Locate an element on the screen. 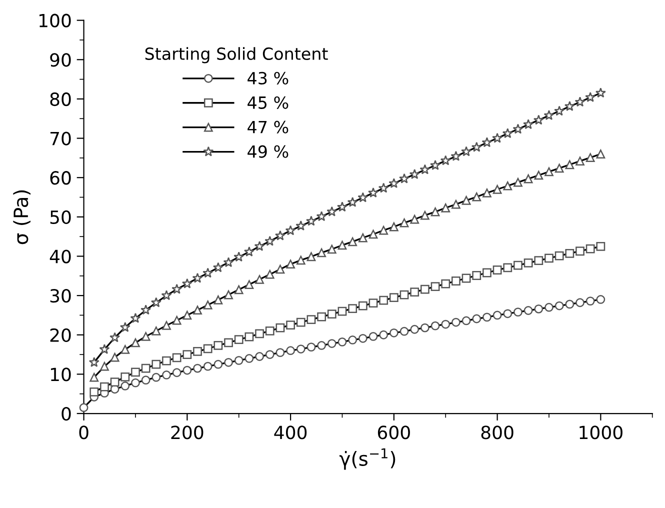  x-tick-label: 800 is located at coordinates (497, 433).